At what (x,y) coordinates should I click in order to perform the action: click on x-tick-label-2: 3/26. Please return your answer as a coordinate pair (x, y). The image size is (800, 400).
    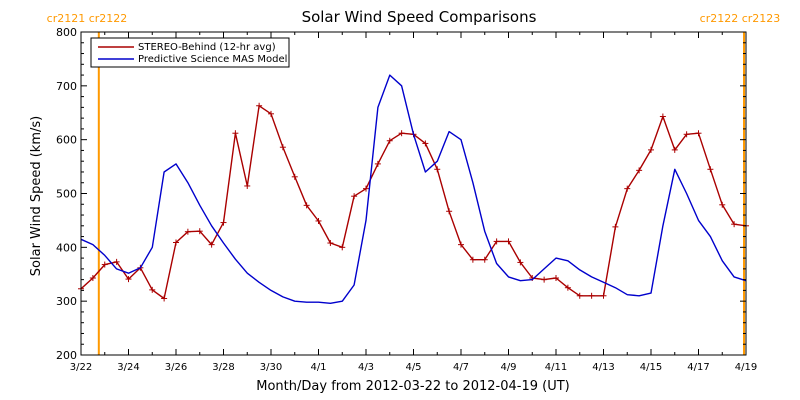
    Looking at the image, I should click on (176, 367).